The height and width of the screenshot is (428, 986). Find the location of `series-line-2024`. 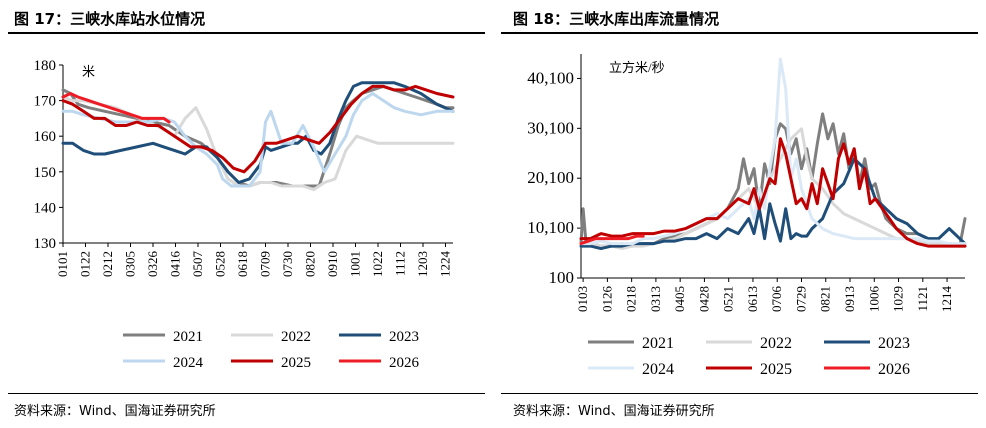

series-line-2024 is located at coordinates (258, 140).